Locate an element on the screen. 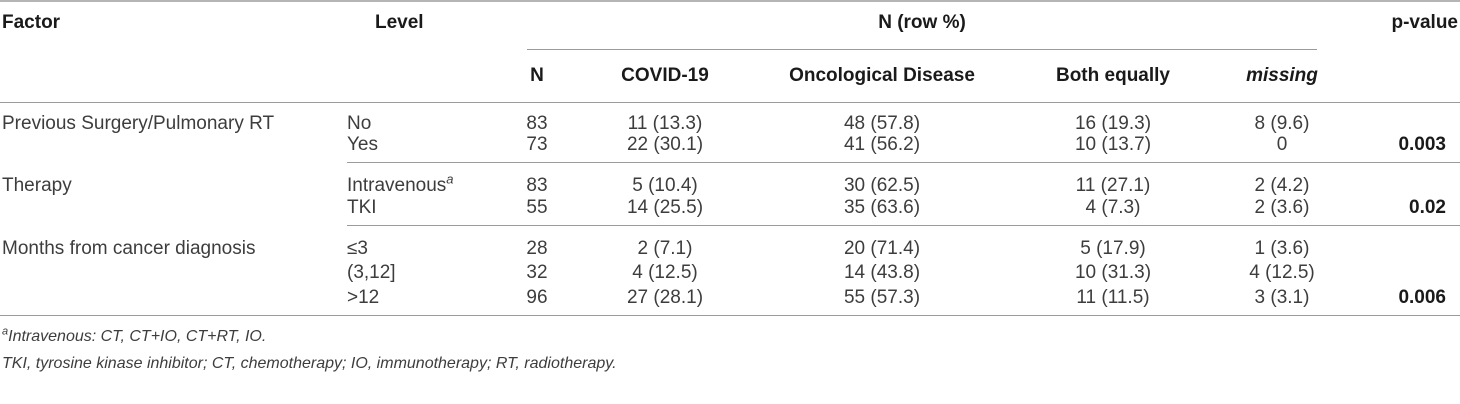 The height and width of the screenshot is (404, 1460). covid19-cell: 11 (13.3) is located at coordinates (665, 123).